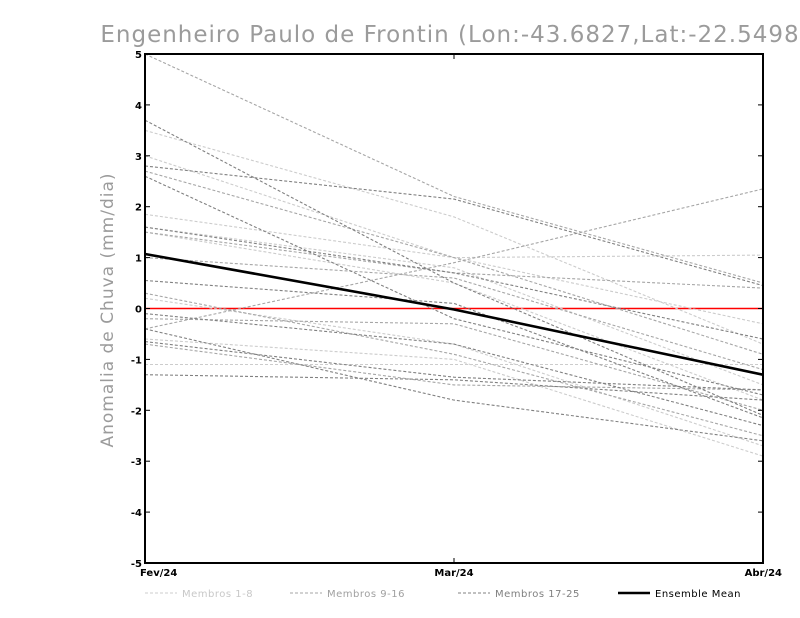 This screenshot has height=618, width=800. Describe the element at coordinates (138, 106) in the screenshot. I see `y-tick-label: 4` at that location.